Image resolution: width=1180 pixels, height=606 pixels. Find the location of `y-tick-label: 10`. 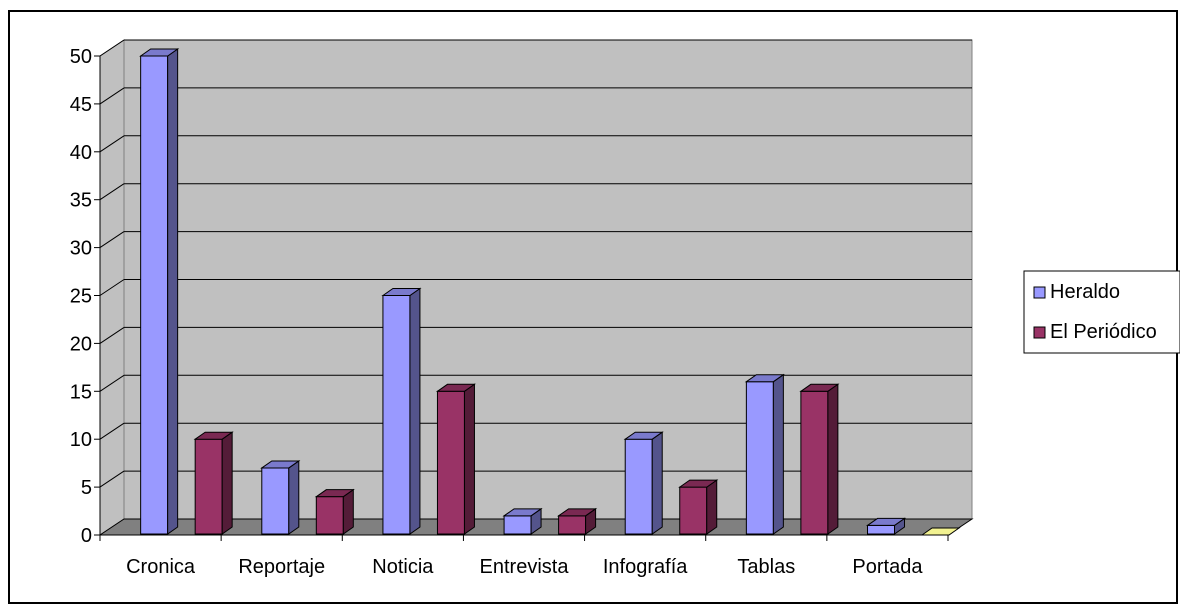

y-tick-label: 10 is located at coordinates (81, 440).